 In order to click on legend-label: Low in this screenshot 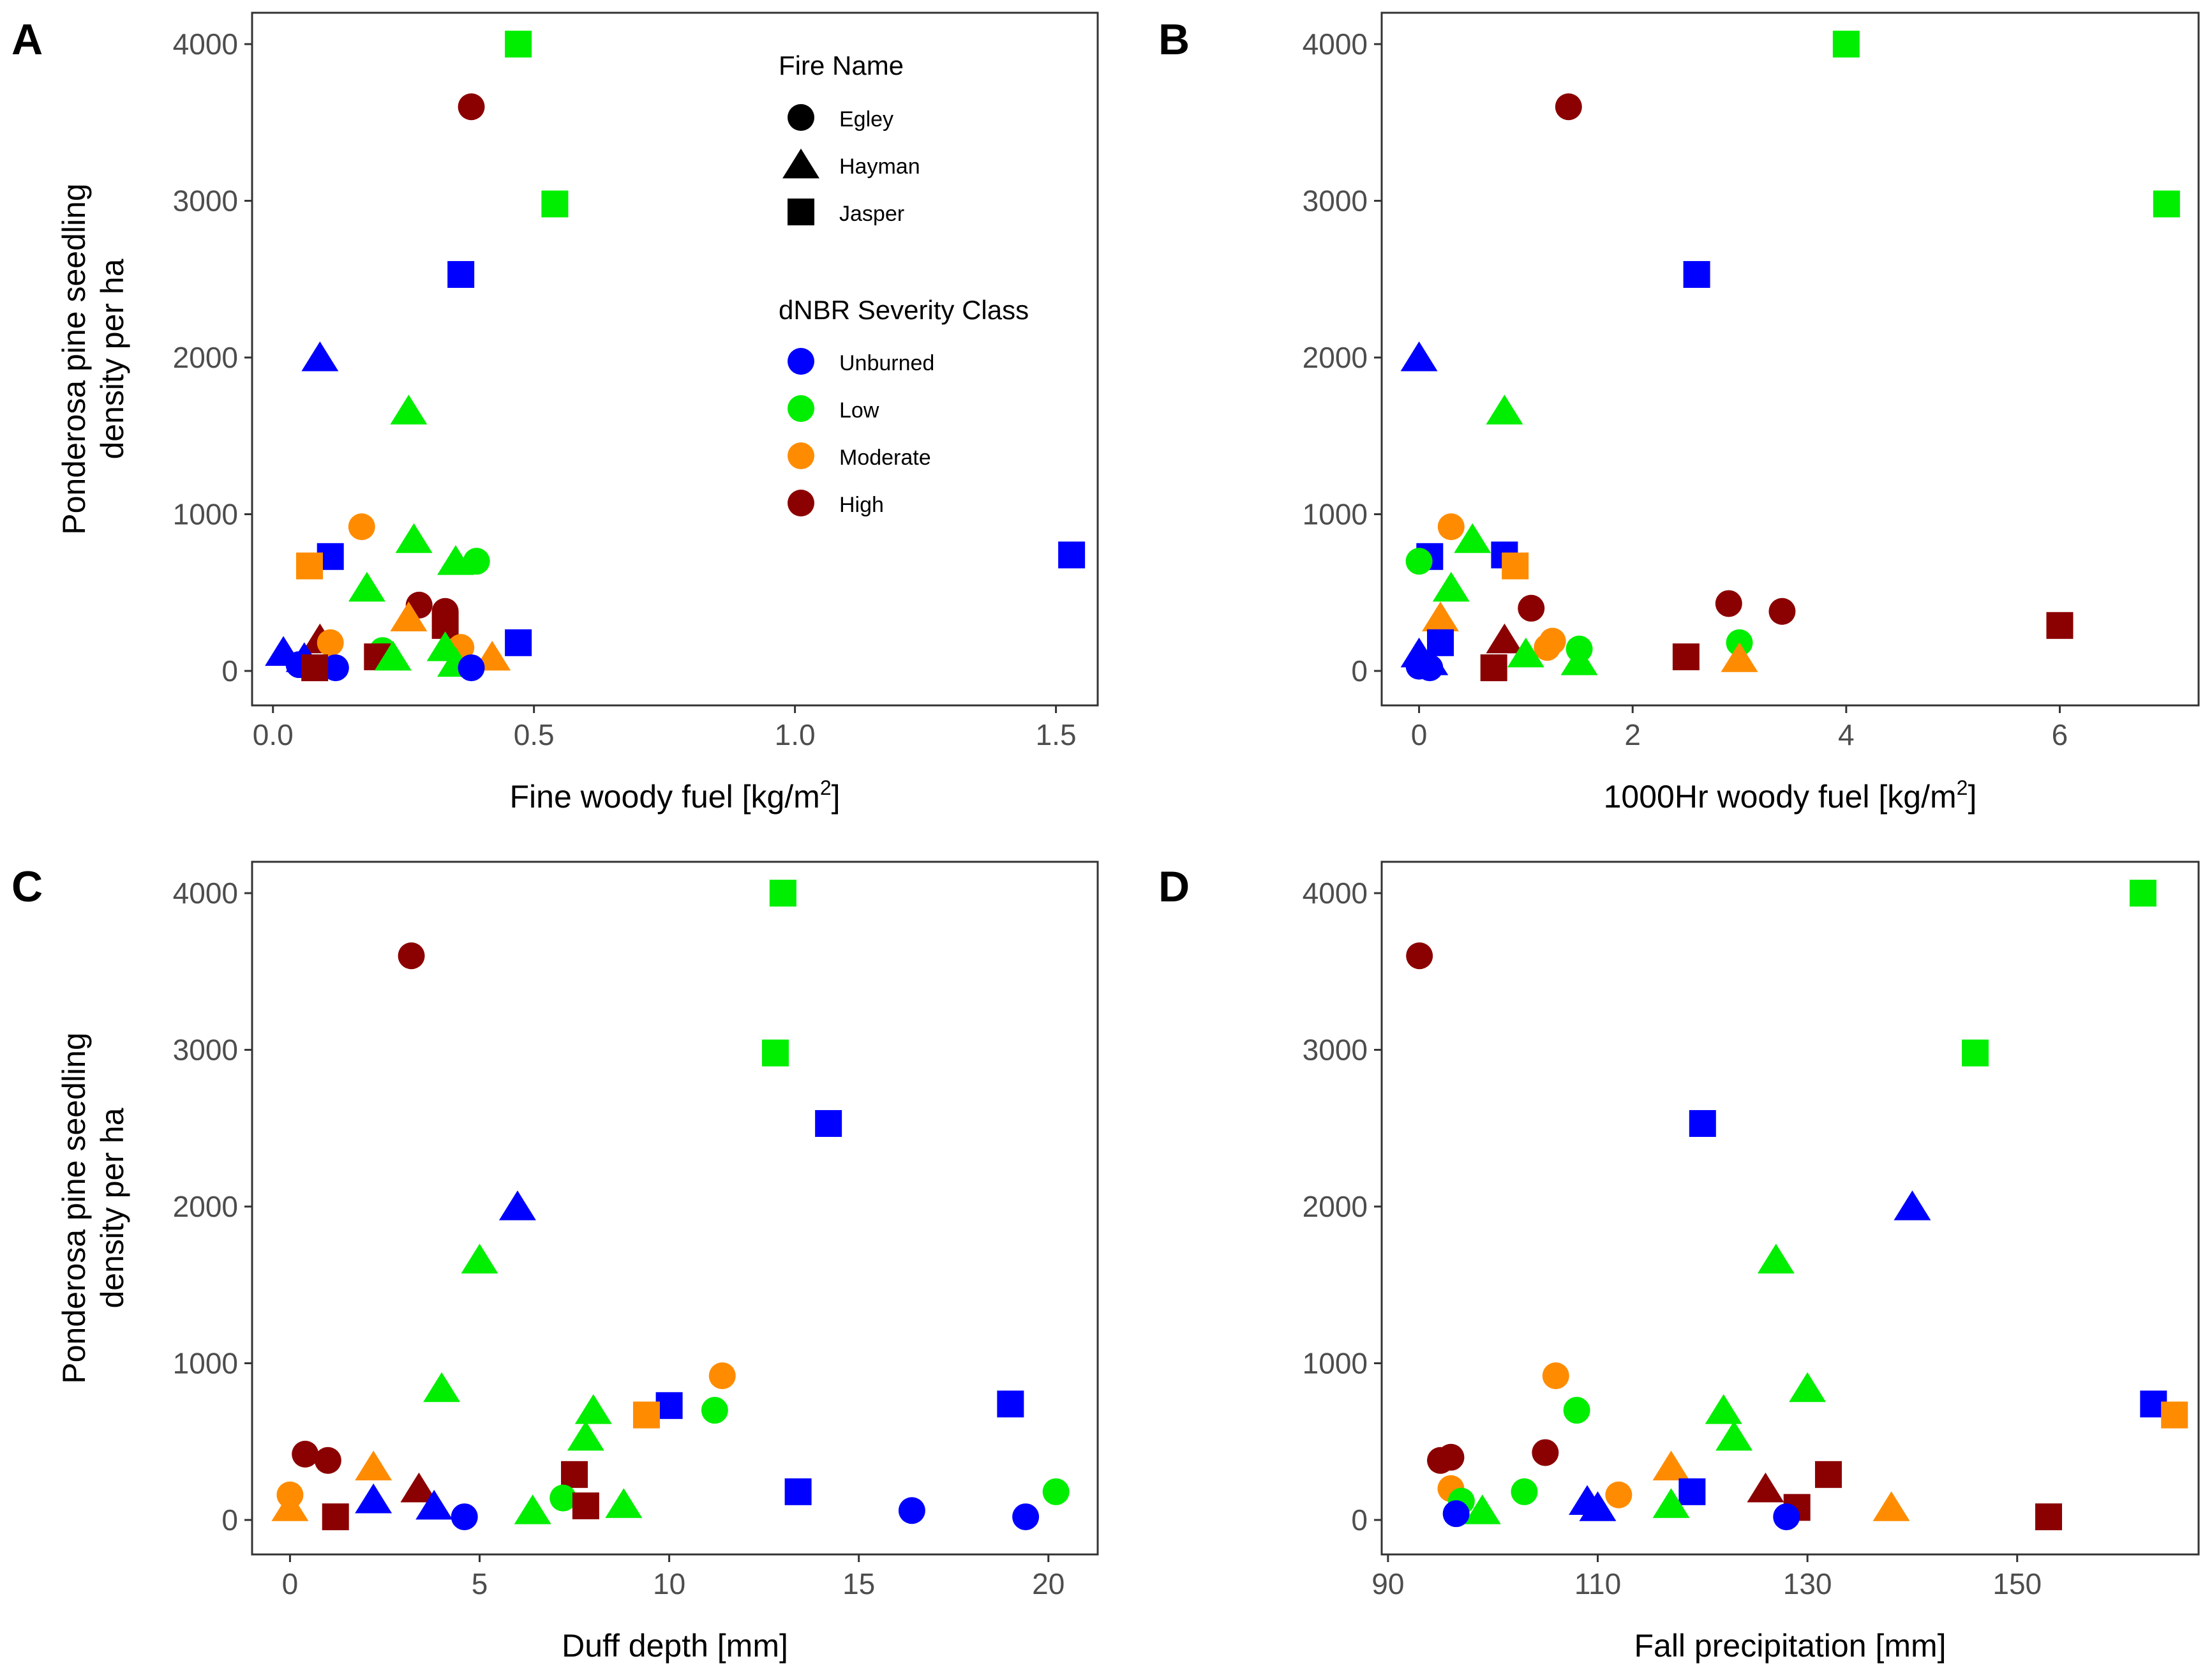, I will do `click(859, 411)`.